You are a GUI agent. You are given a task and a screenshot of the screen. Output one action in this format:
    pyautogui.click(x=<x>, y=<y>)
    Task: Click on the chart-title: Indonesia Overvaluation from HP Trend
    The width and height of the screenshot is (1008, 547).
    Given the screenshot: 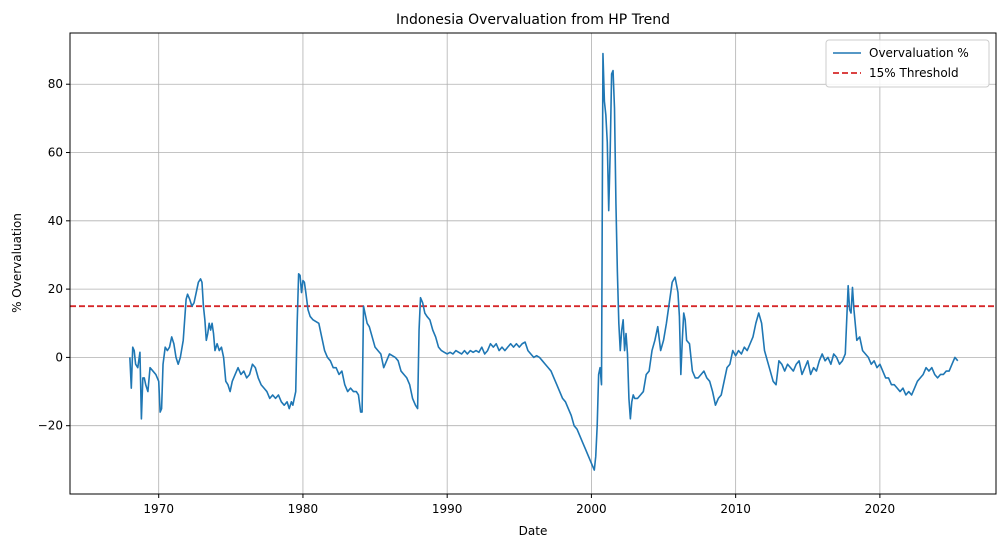 What is the action you would take?
    pyautogui.click(x=533, y=20)
    